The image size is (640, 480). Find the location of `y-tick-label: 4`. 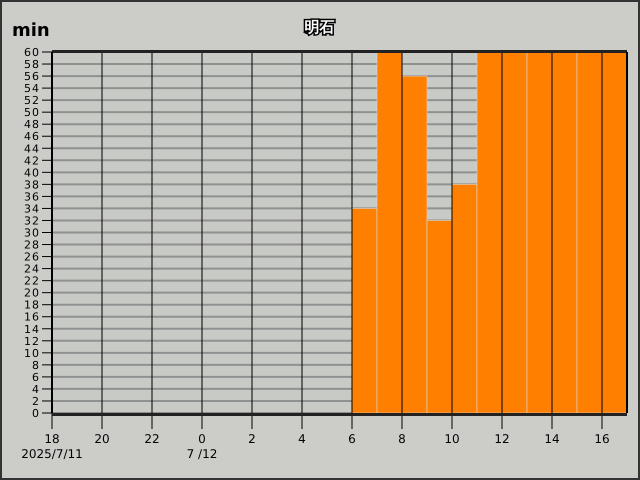

y-tick-label: 4 is located at coordinates (36, 389).